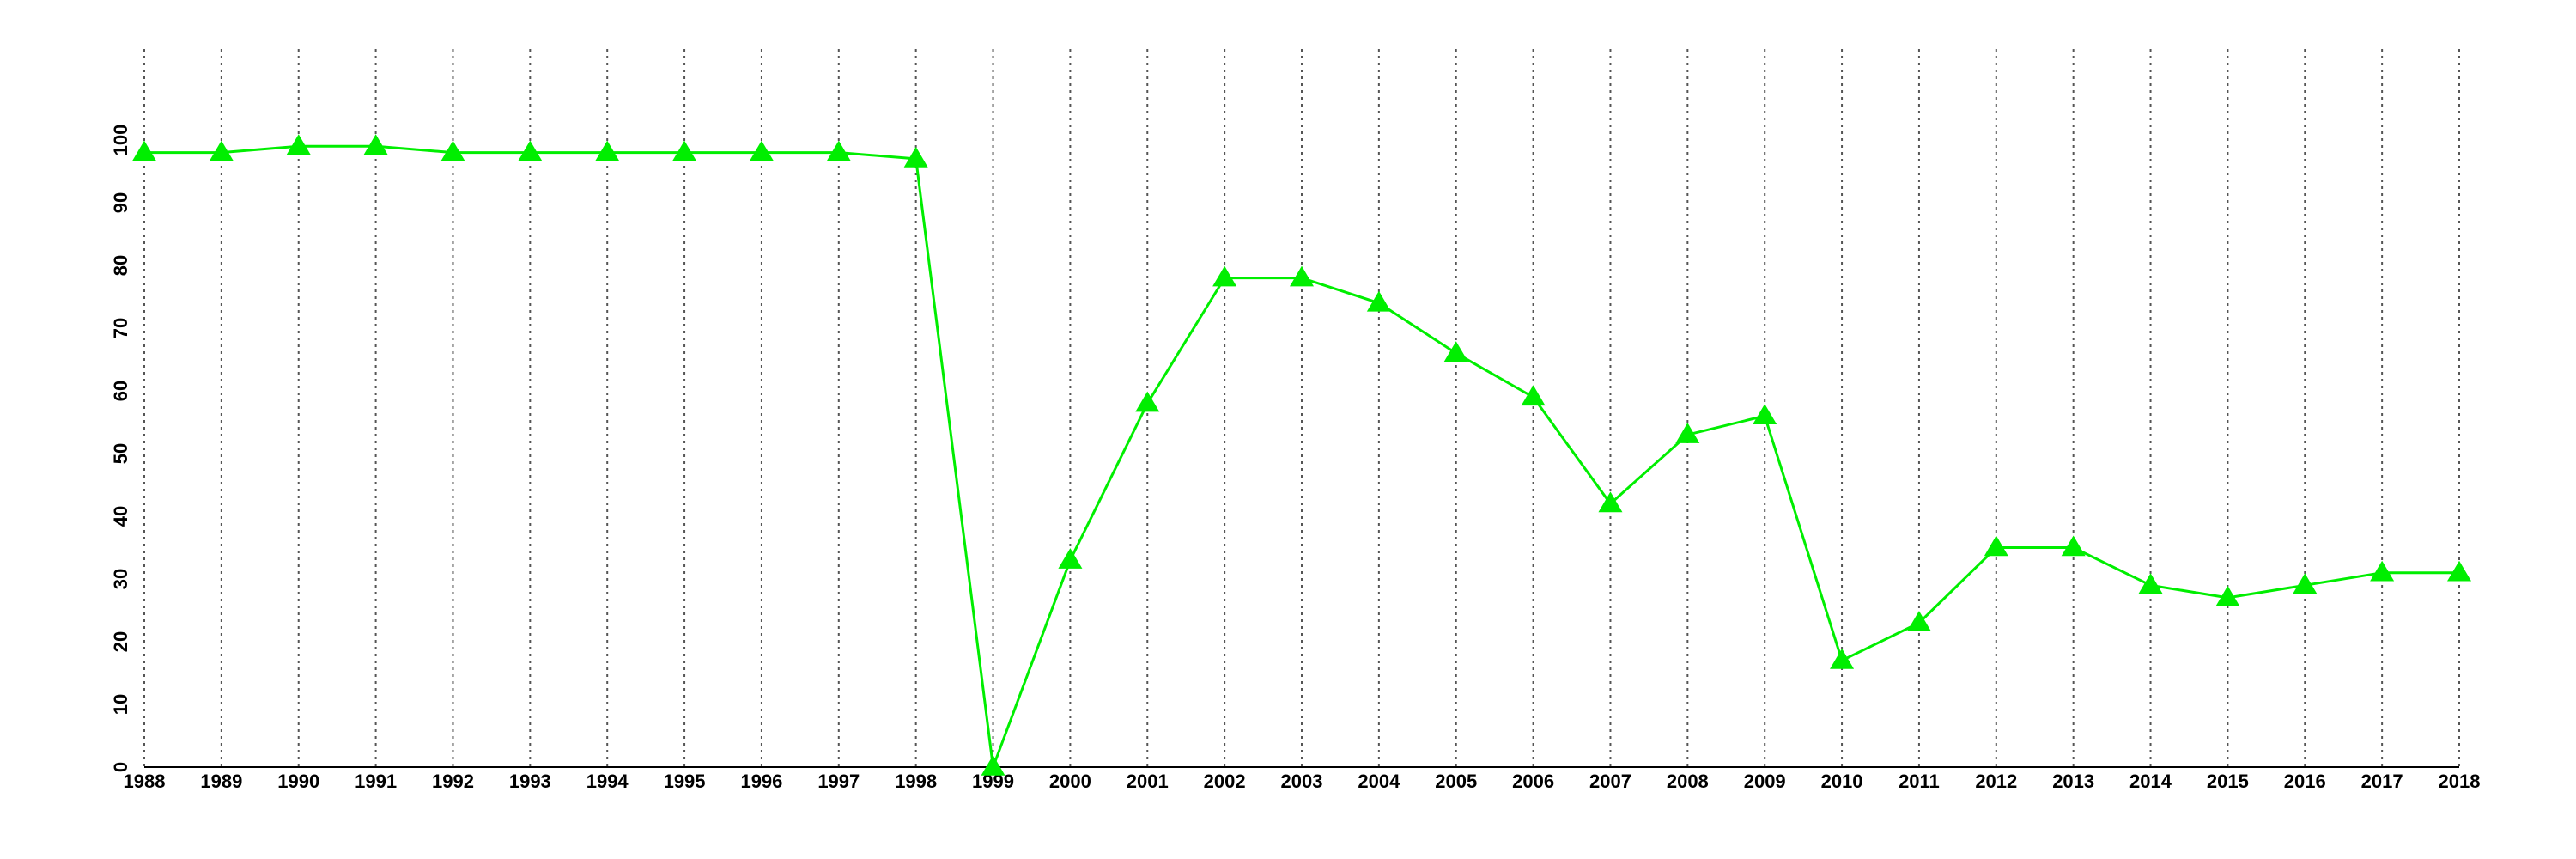  What do you see at coordinates (121, 704) in the screenshot?
I see `y-tick-label: 10` at bounding box center [121, 704].